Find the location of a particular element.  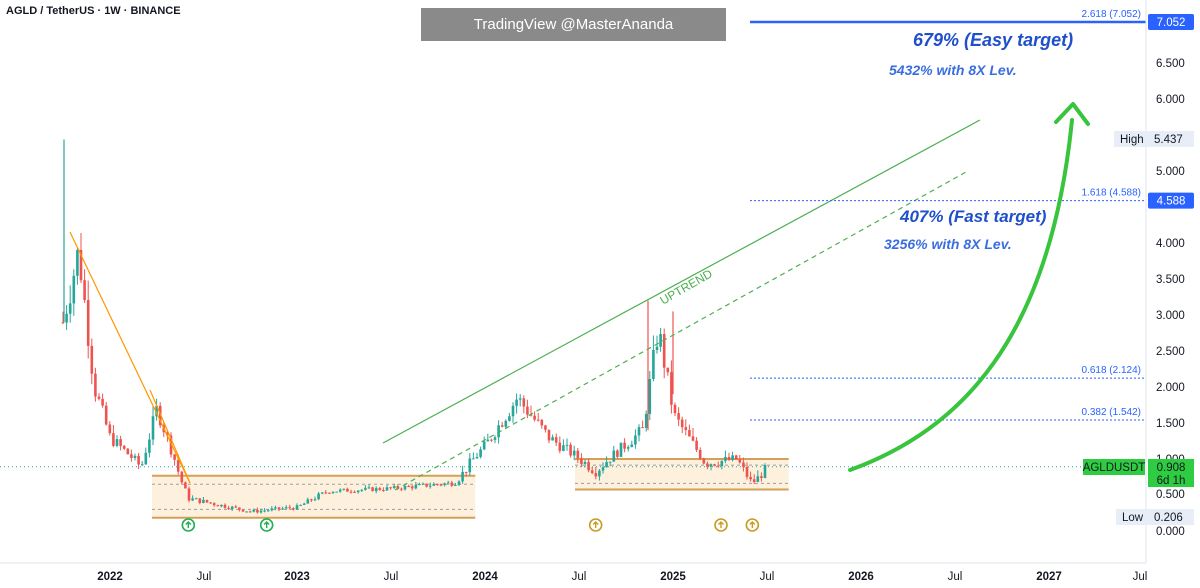

fib-tag-4588-bg is located at coordinates (1171, 200).